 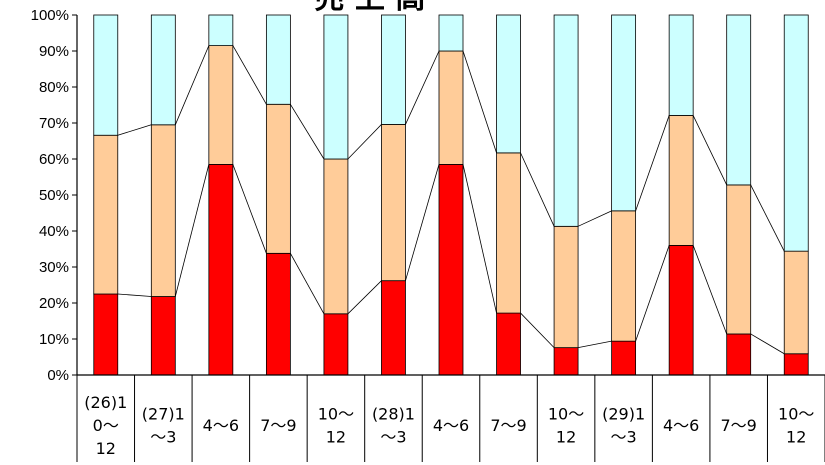 I want to click on y-tick-label: 40%, so click(x=54, y=231).